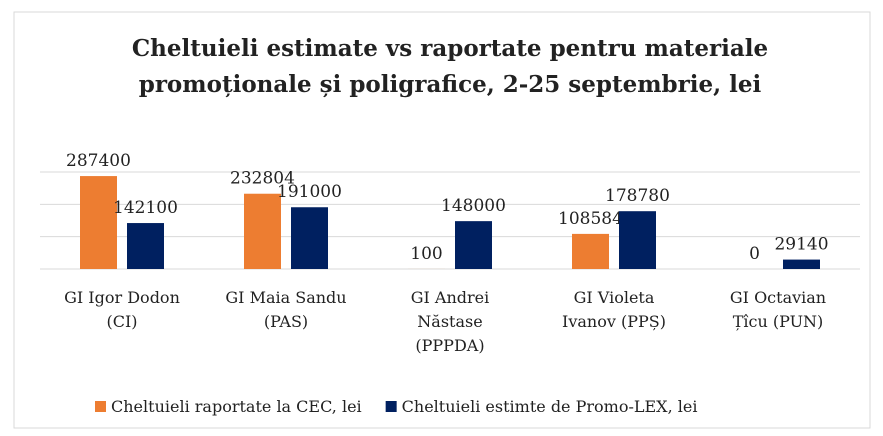  I want to click on data-label: 148000, so click(473, 206).